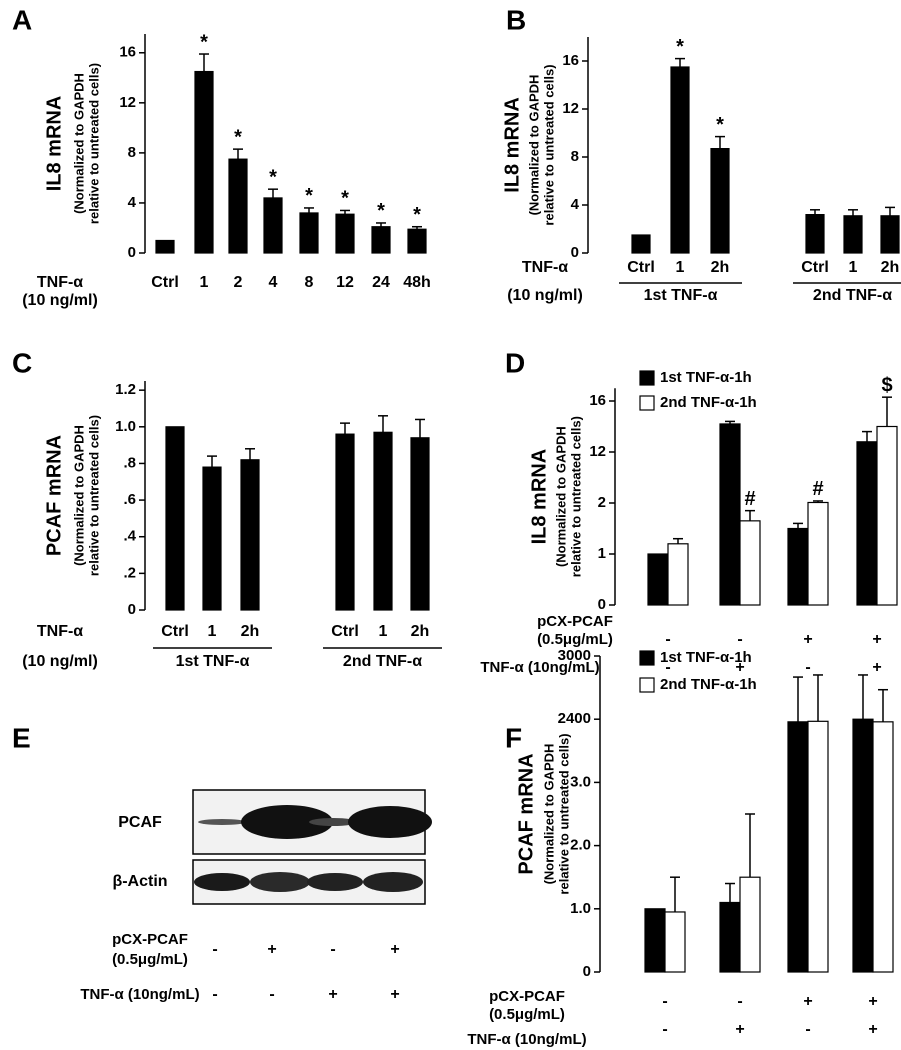  I want to click on panel-letter: B, so click(516, 19).